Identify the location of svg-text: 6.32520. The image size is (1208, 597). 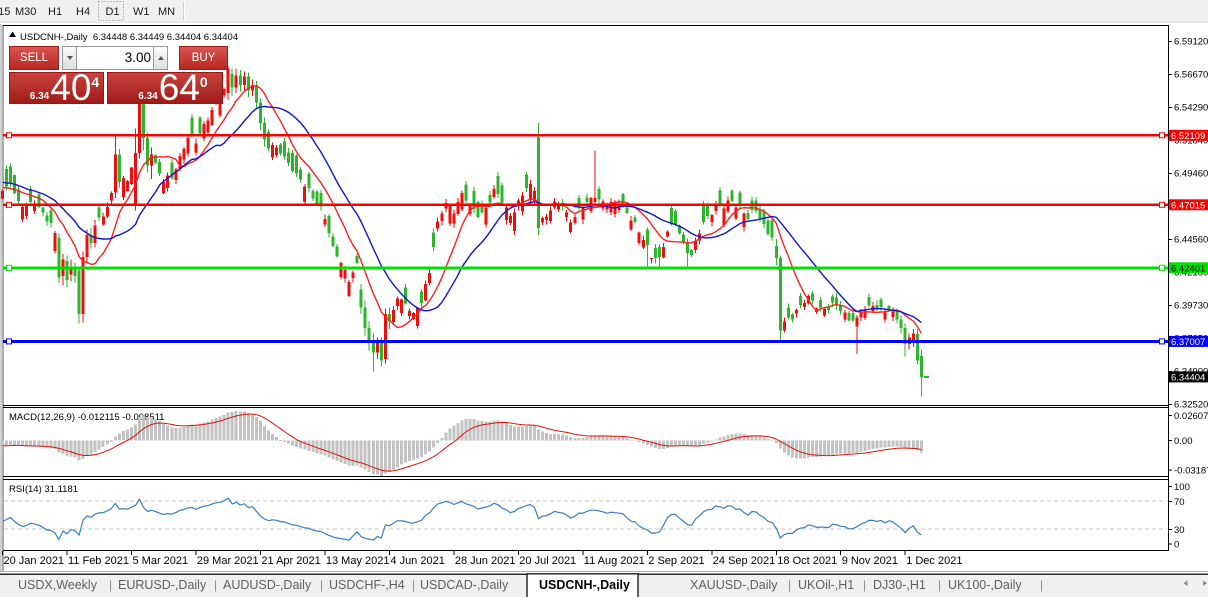
(1191, 405).